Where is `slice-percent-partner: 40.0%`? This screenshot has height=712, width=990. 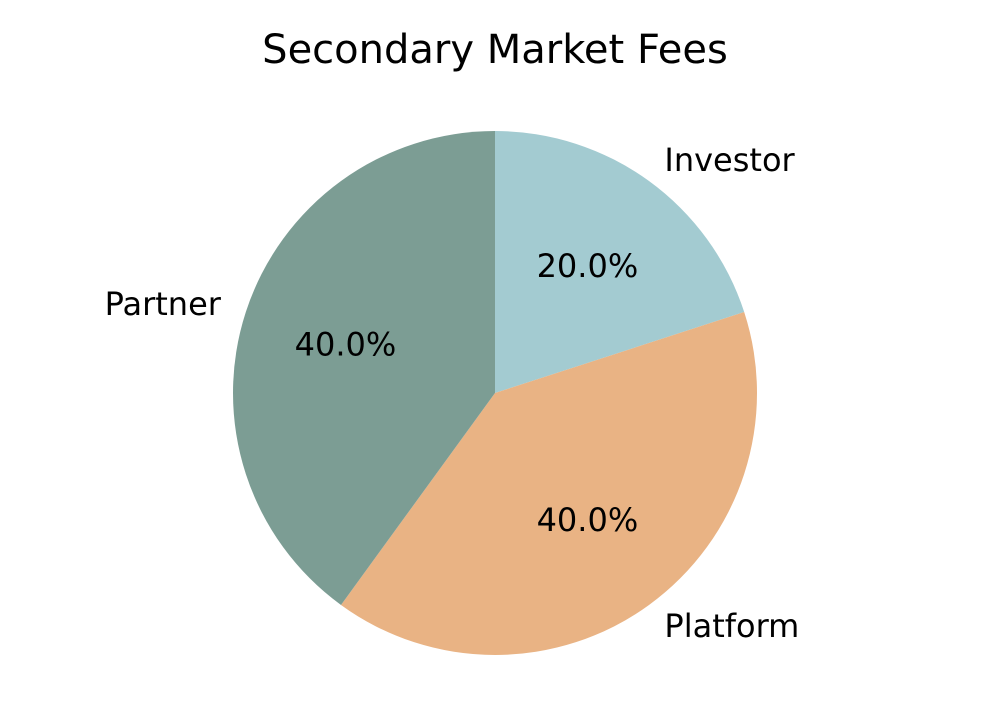 slice-percent-partner: 40.0% is located at coordinates (346, 344).